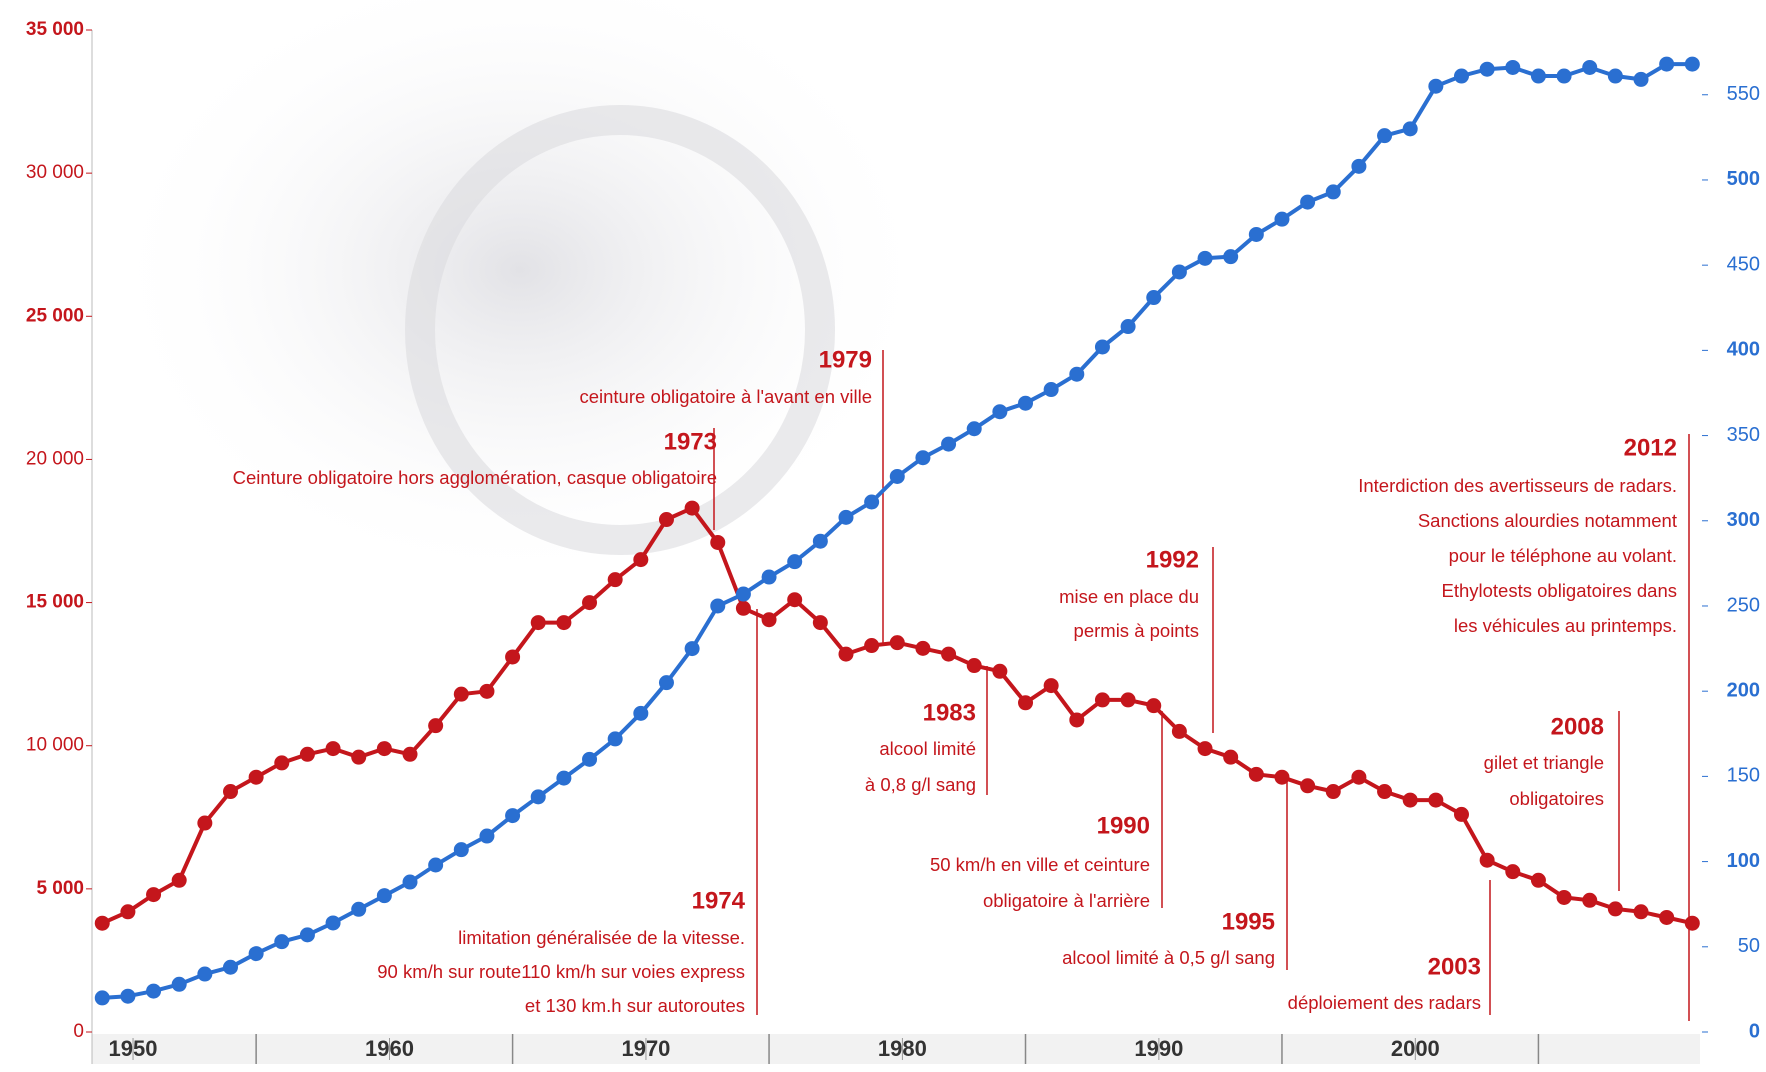  I want to click on y-tick-label: 0, so click(78, 1031).